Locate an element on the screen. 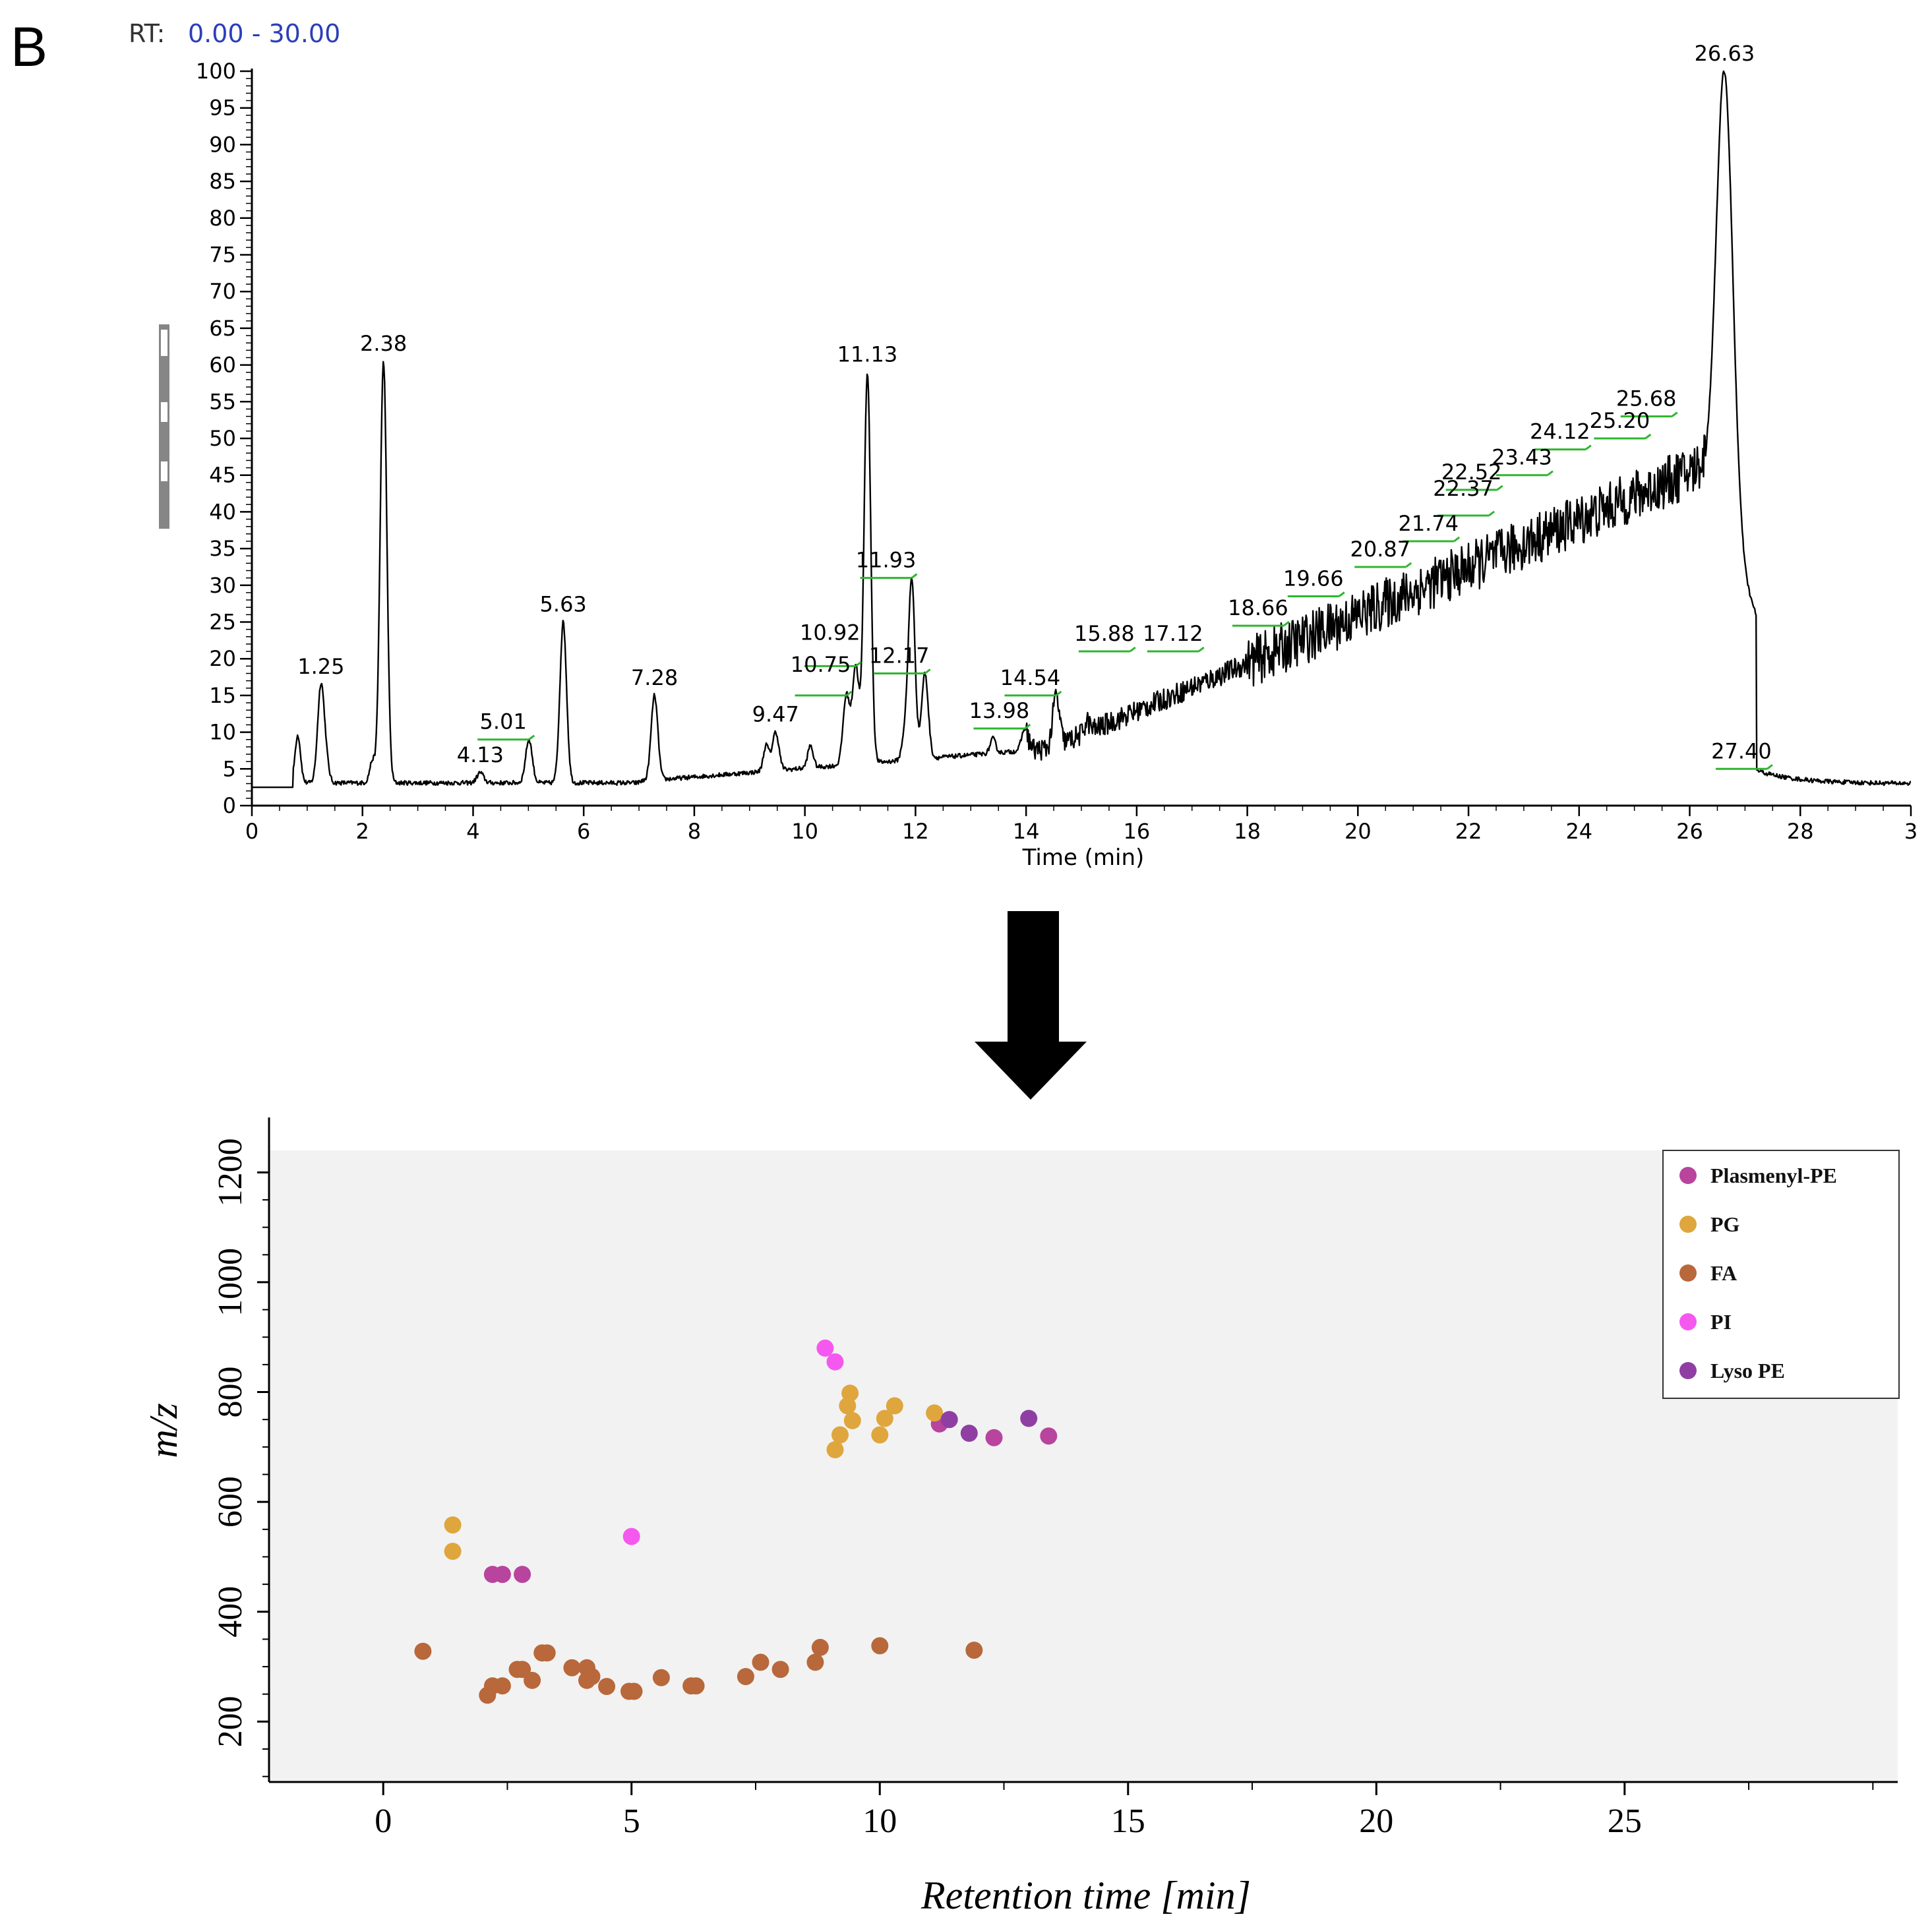 Image resolution: width=1932 pixels, height=1929 pixels. chromatogram-y-tick-label: 65 is located at coordinates (222, 328).